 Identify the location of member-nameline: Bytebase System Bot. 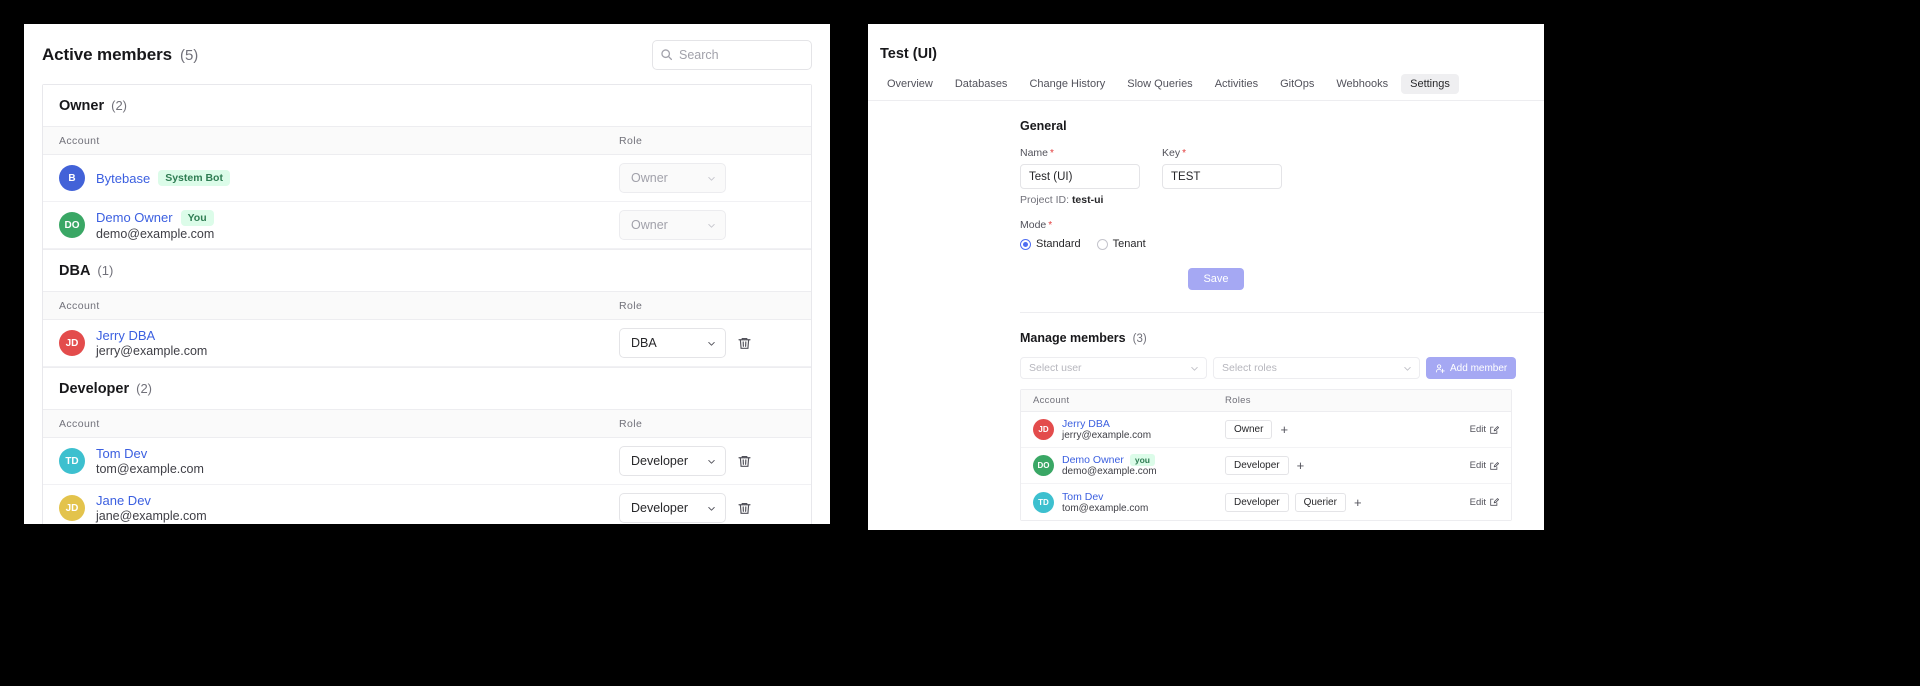
(163, 178).